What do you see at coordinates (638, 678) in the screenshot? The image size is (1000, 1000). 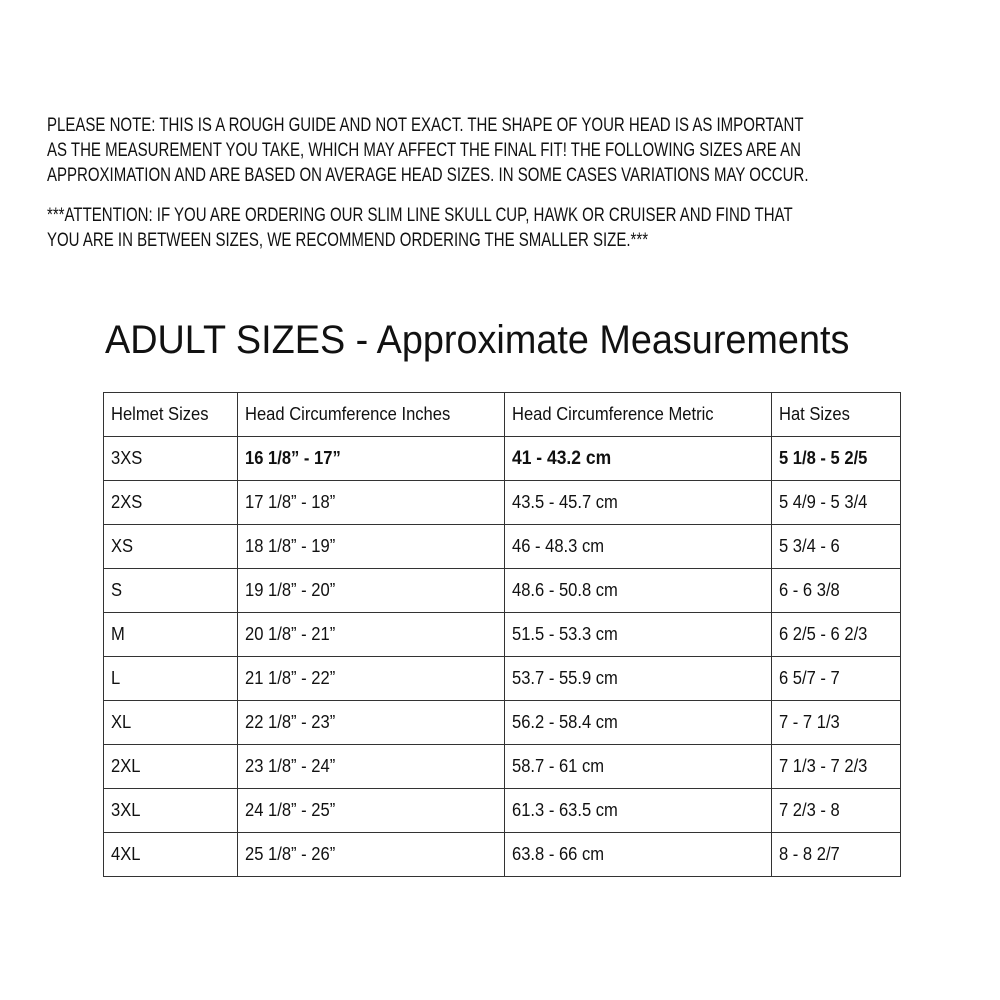 I see `cell-head-circumference-metric: 53.7 - 55.9 cm` at bounding box center [638, 678].